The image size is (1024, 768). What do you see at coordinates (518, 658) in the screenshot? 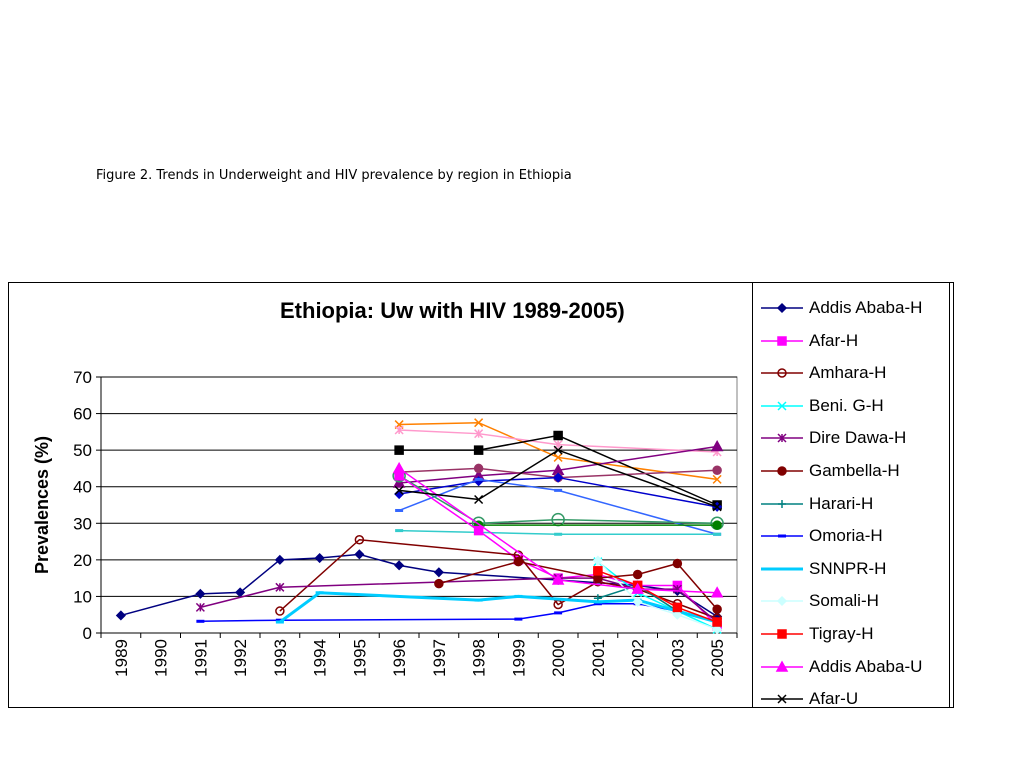
I see `x-tick-label: 1999` at bounding box center [518, 658].